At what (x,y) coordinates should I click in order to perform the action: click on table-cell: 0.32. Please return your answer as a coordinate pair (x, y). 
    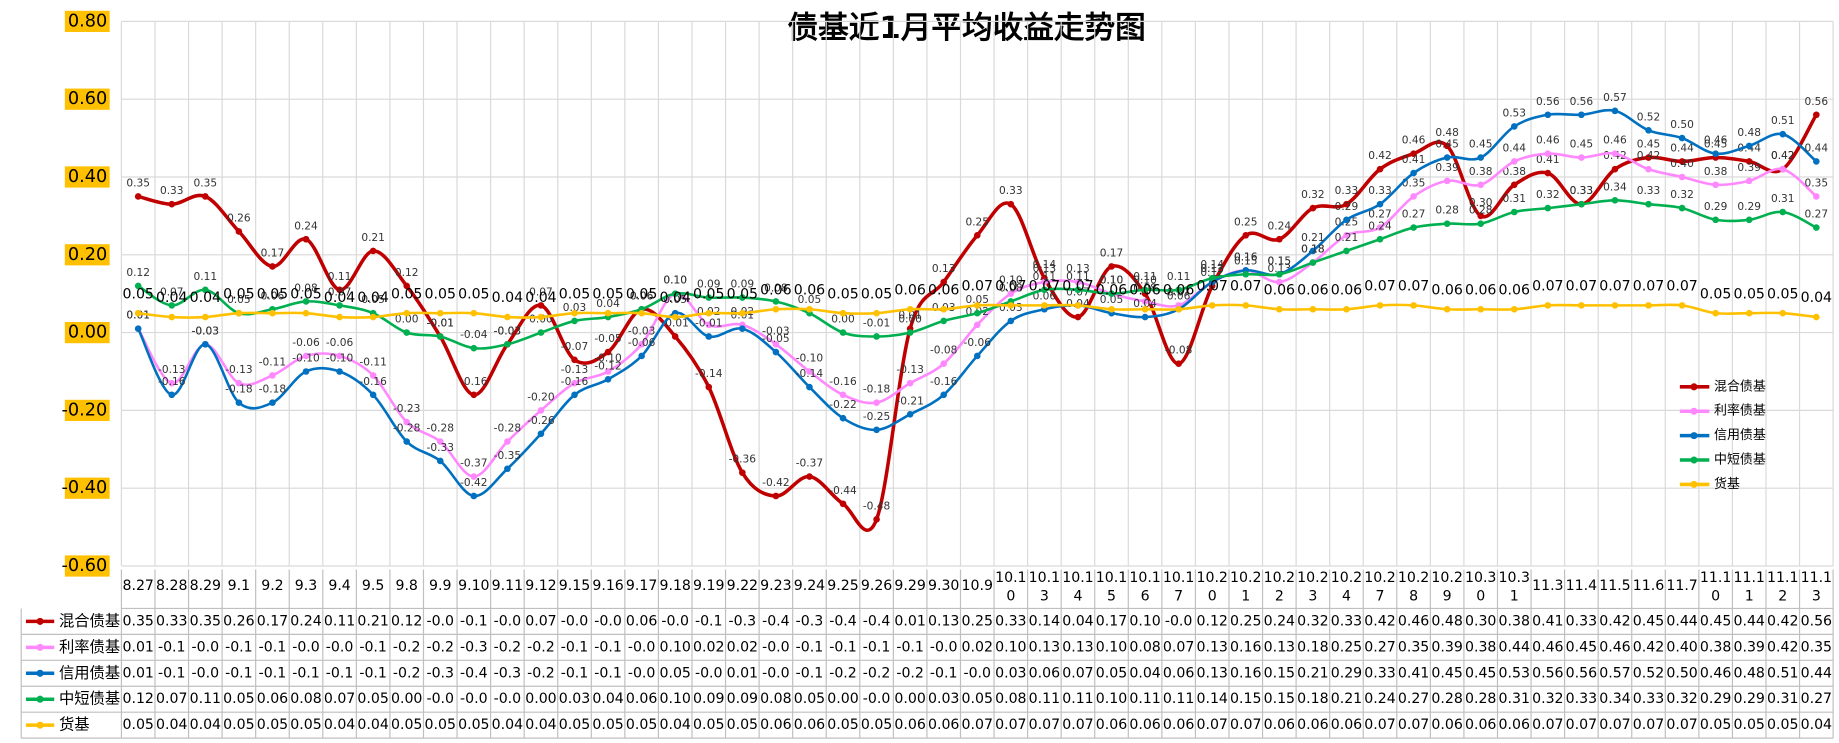
    Looking at the image, I should click on (1547, 699).